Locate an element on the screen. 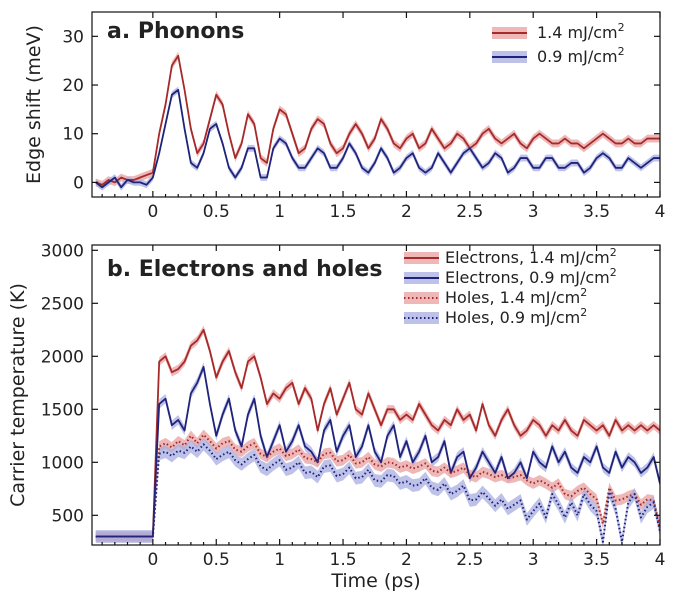  legend-label-a-0-superscript: 2 is located at coordinates (621, 27).